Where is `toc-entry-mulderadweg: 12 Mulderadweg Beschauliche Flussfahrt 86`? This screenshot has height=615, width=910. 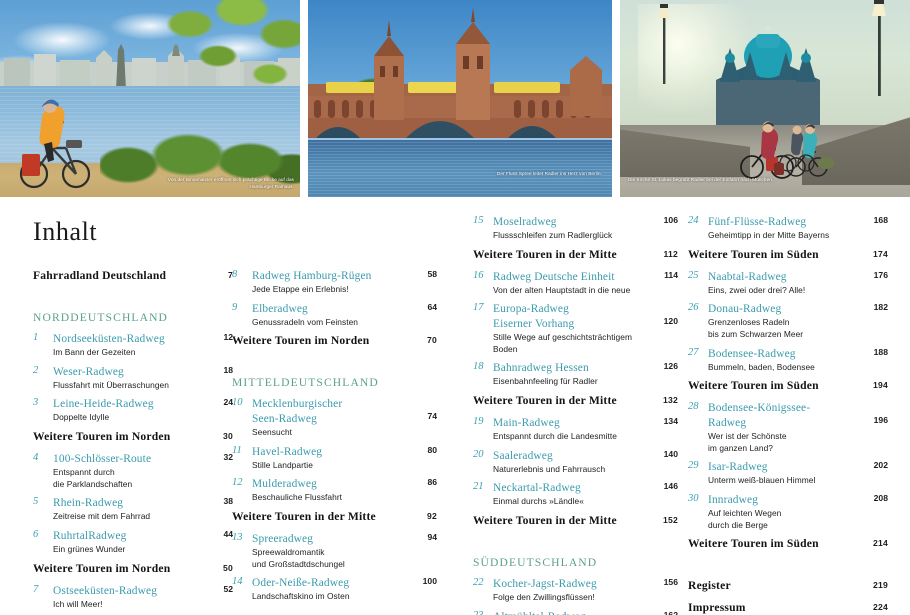
toc-entry-mulderadweg: 12 Mulderadweg Beschauliche Flussfahrt 86 is located at coordinates (334, 546).